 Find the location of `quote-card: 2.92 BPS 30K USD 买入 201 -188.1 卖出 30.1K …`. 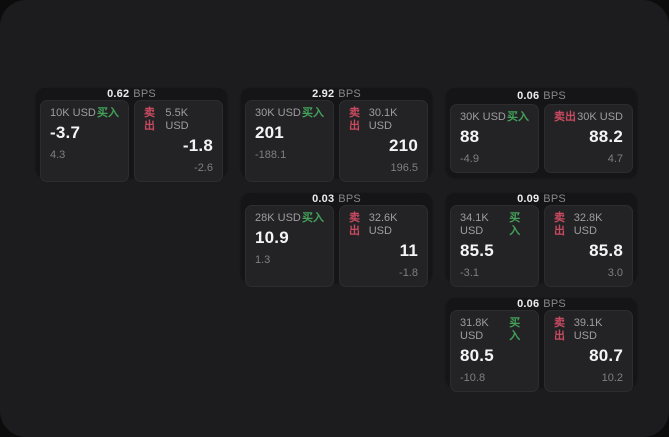

quote-card: 2.92 BPS 30K USD 买入 201 -188.1 卖出 30.1K … is located at coordinates (336, 135).